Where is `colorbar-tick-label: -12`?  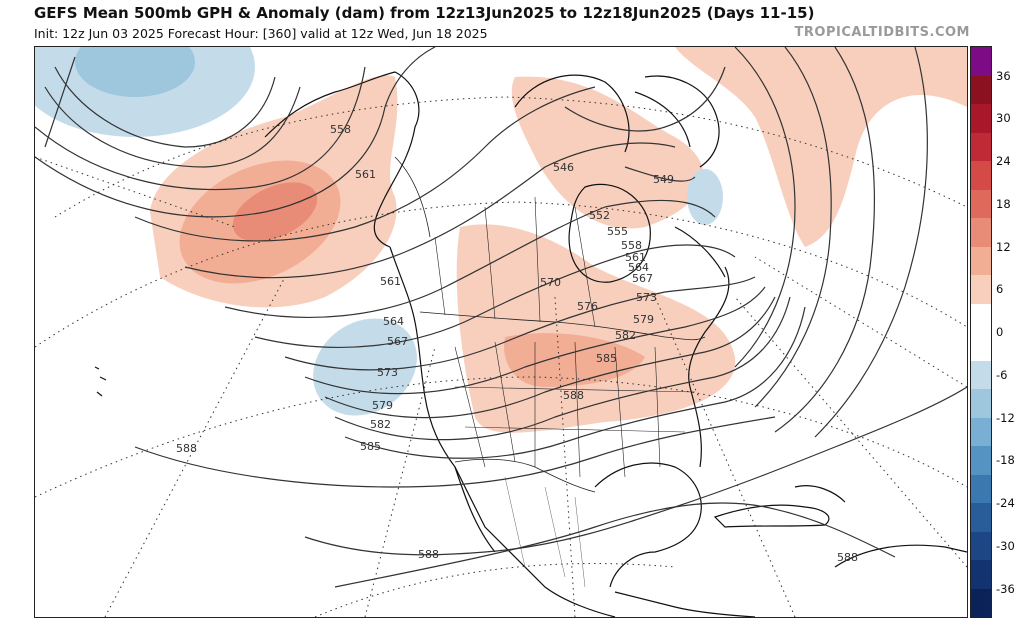 colorbar-tick-label: -12 is located at coordinates (1005, 417).